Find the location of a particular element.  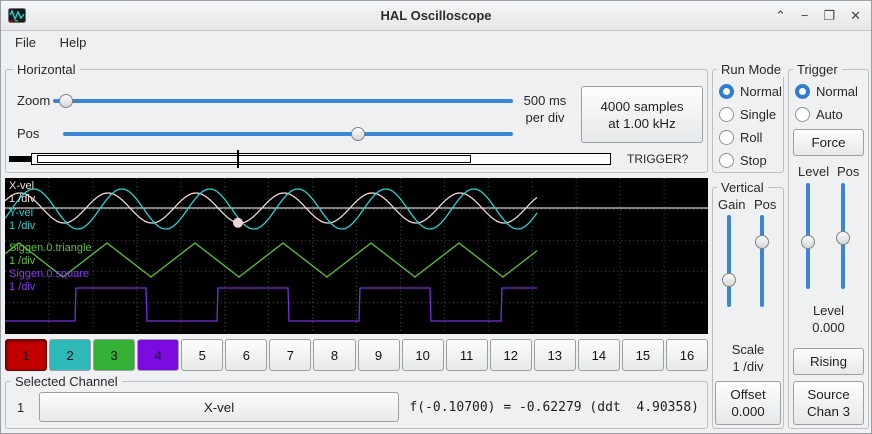

zoom-slider-track is located at coordinates (283, 101).